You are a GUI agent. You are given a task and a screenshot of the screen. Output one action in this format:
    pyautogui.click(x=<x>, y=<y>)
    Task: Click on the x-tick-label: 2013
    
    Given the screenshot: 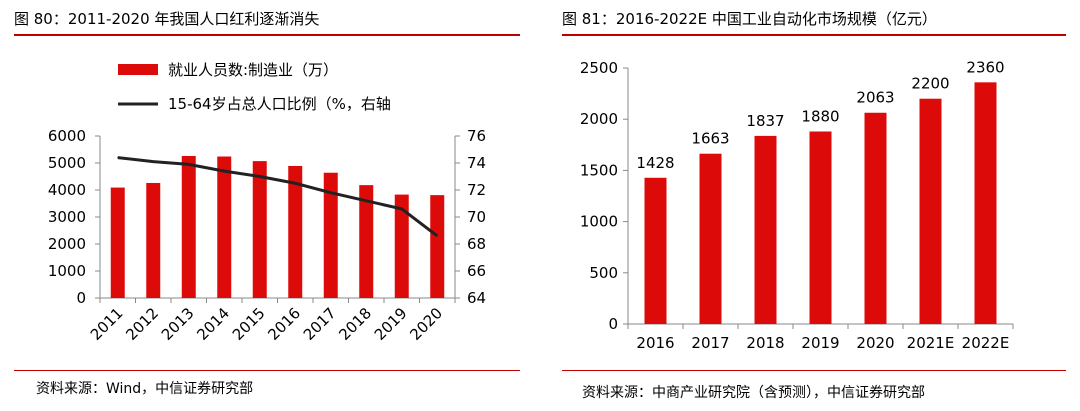 What is the action you would take?
    pyautogui.click(x=178, y=324)
    